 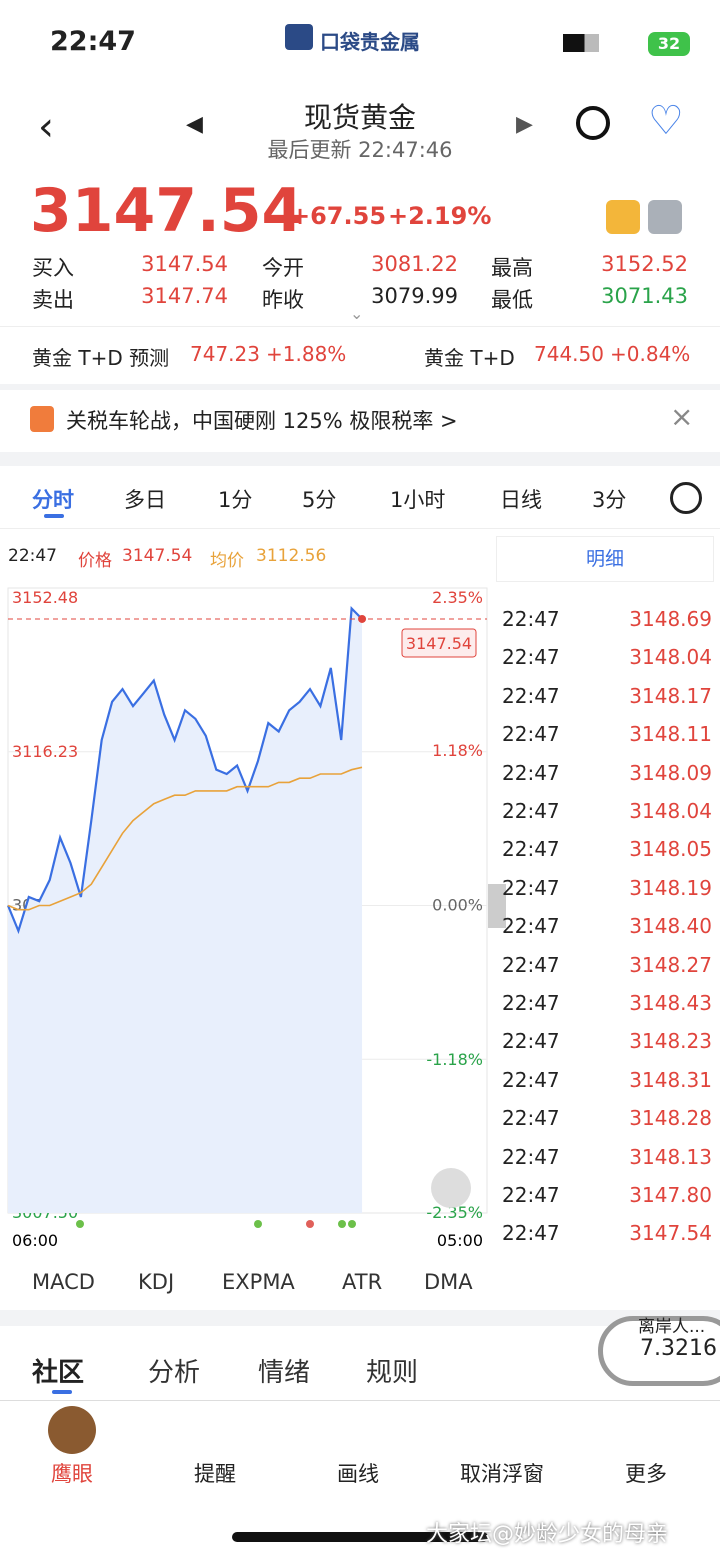 I want to click on indicator: EXPMA, so click(x=258, y=1282).